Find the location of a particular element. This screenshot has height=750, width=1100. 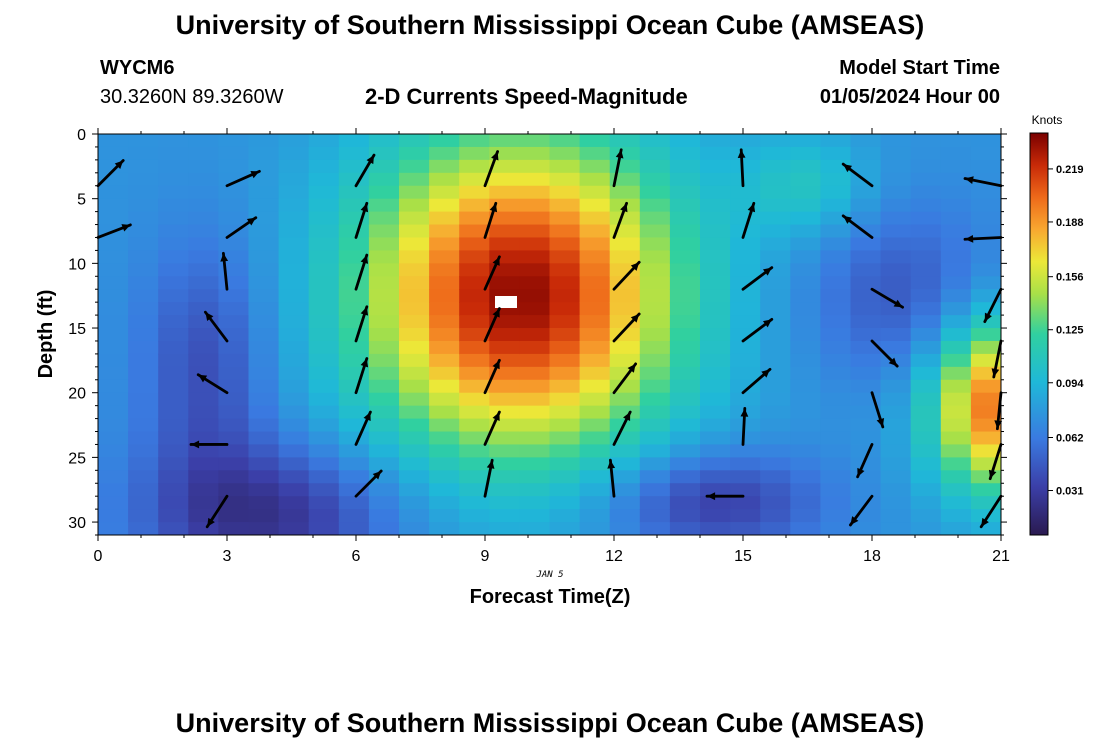

station-coordinates: 30.3260N 89.3260W is located at coordinates (192, 97).